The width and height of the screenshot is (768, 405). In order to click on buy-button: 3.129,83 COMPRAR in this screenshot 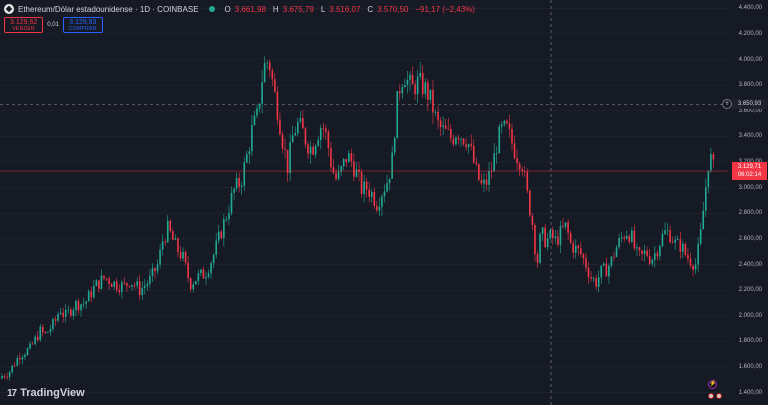, I will do `click(82, 25)`.